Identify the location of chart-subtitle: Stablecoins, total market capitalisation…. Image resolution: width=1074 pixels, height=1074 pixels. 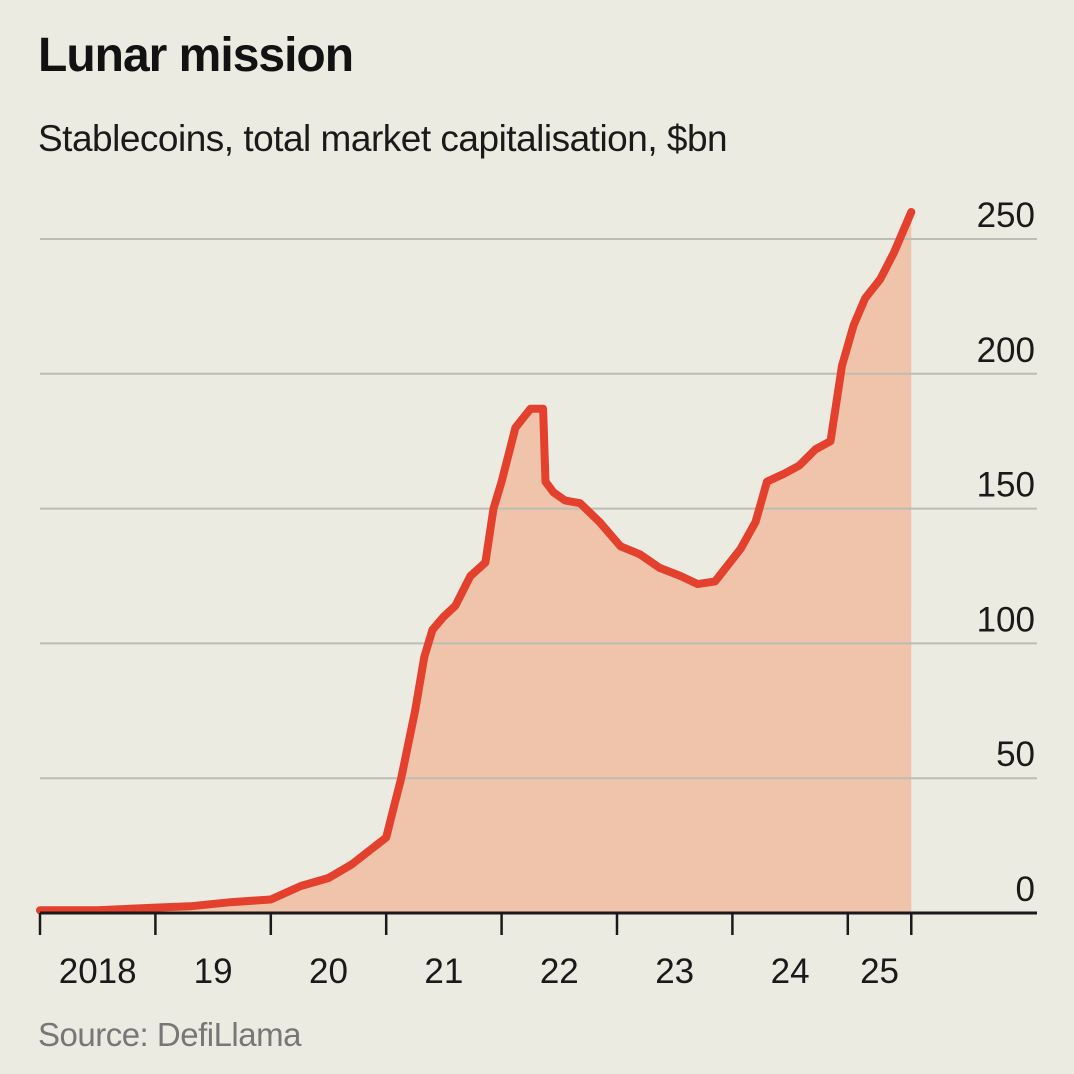
(383, 138).